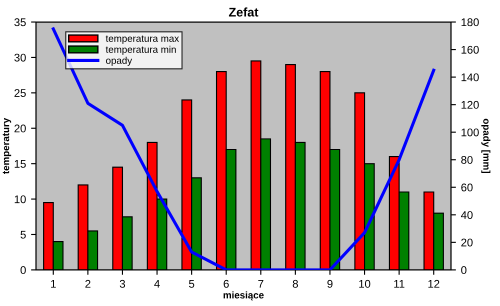  What do you see at coordinates (295, 284) in the screenshot?
I see `x-tick-label: 8` at bounding box center [295, 284].